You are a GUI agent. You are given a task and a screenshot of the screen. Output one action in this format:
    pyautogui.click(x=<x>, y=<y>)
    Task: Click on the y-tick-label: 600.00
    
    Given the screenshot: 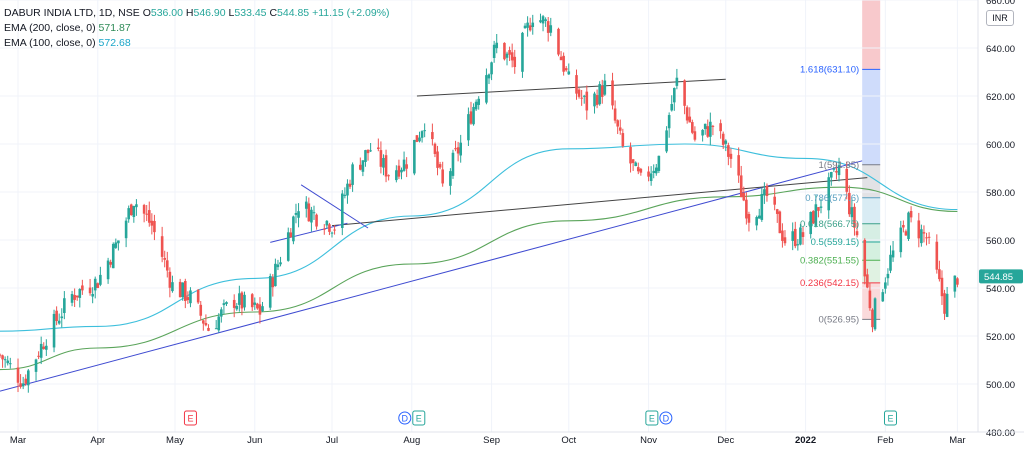 What is the action you would take?
    pyautogui.click(x=1000, y=145)
    